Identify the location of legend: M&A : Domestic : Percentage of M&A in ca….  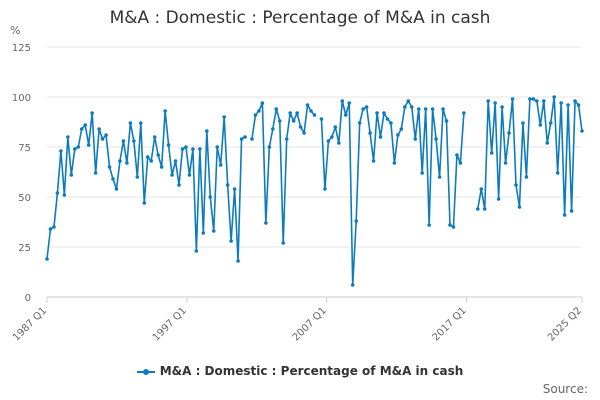
(300, 371).